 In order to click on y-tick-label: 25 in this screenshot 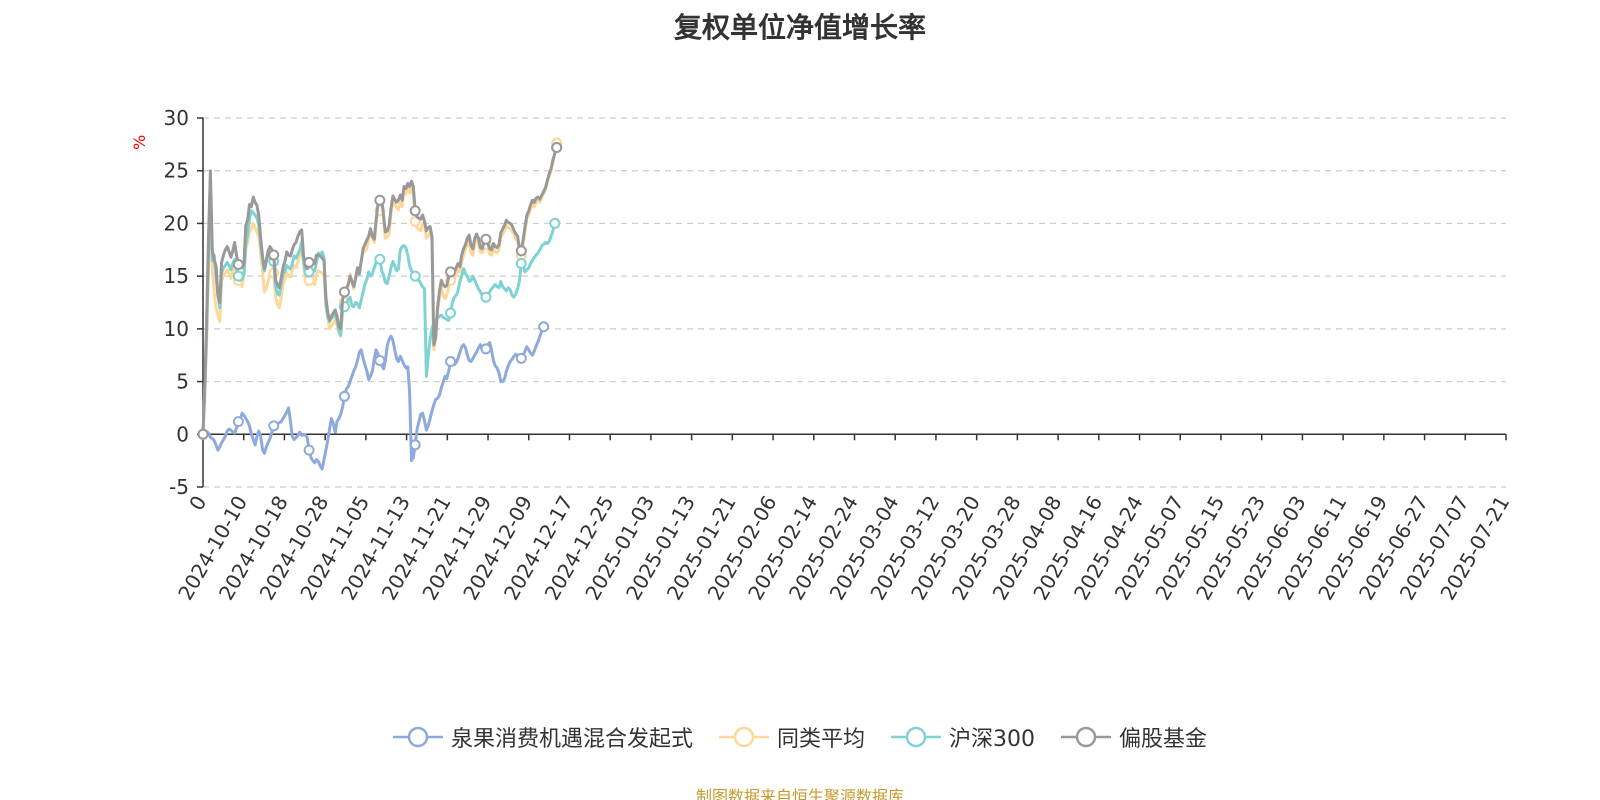, I will do `click(176, 171)`.